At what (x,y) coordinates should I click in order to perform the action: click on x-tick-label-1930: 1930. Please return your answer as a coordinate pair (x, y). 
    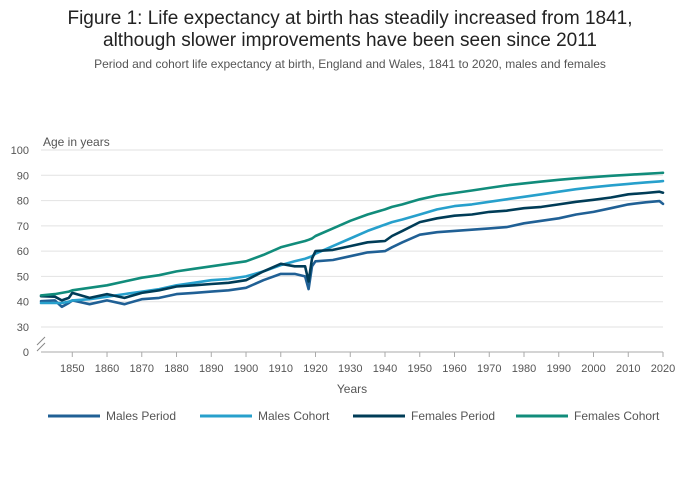
    Looking at the image, I should click on (350, 369).